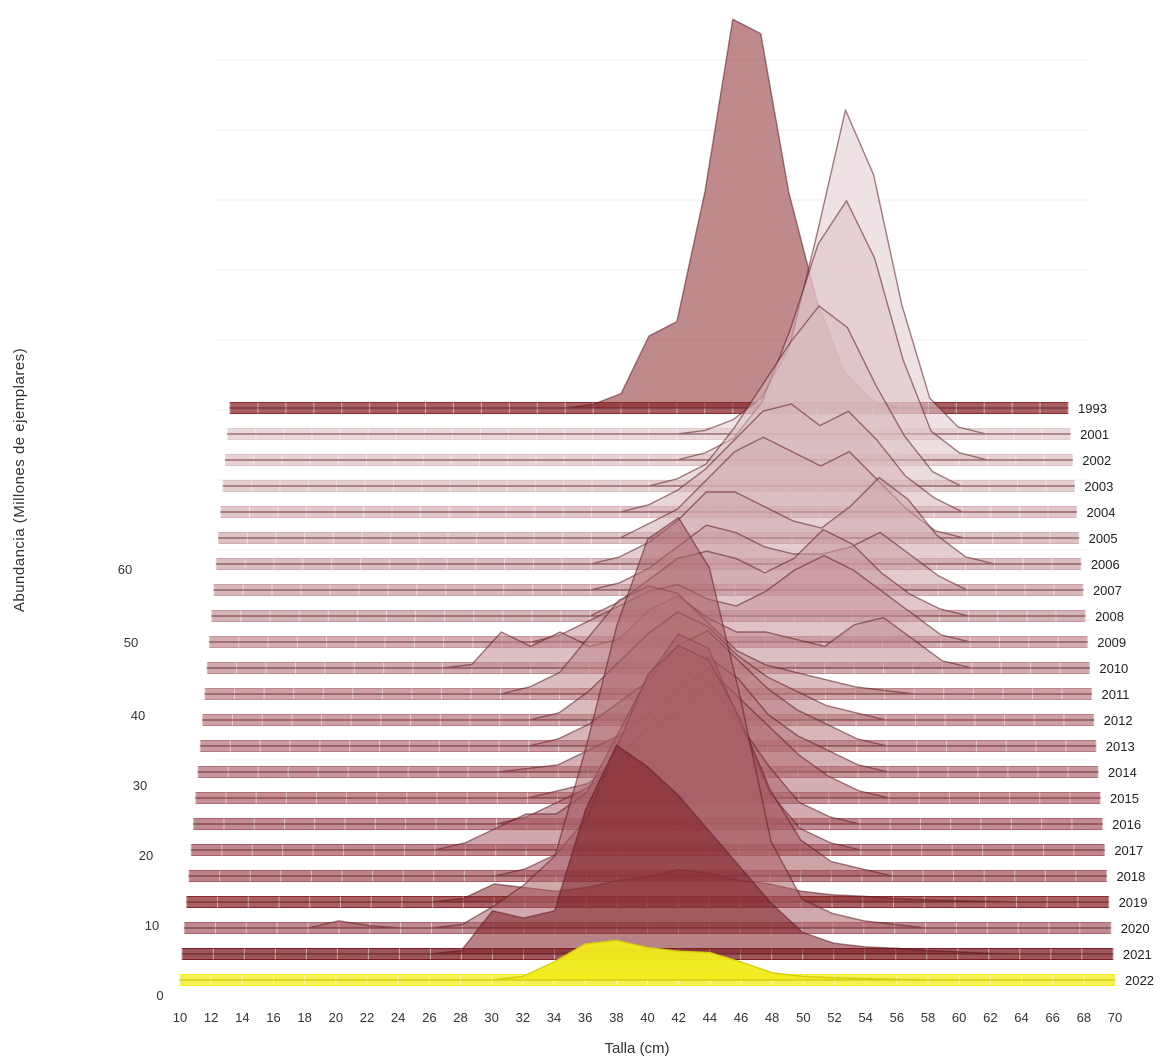  What do you see at coordinates (138, 715) in the screenshot?
I see `y-tick-label: 40` at bounding box center [138, 715].